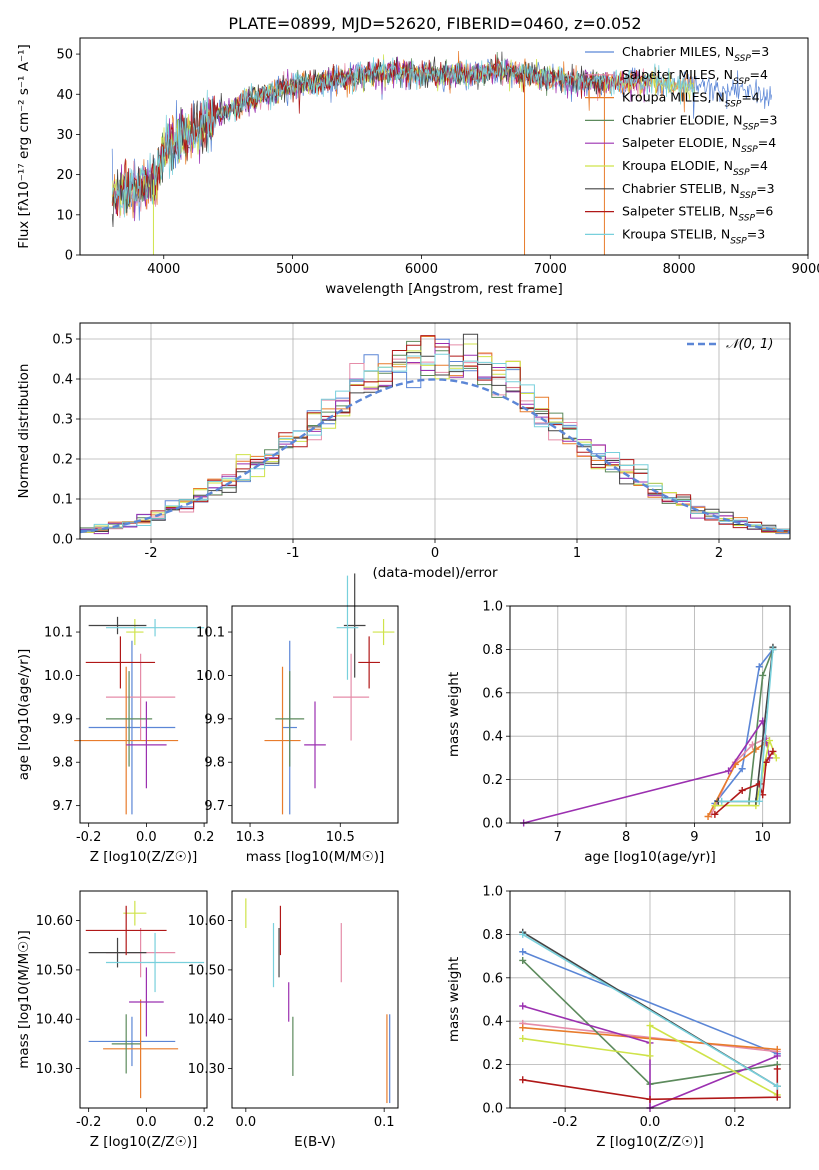  Describe the element at coordinates (64, 135) in the screenshot. I see `y-tick-label: 30` at that location.